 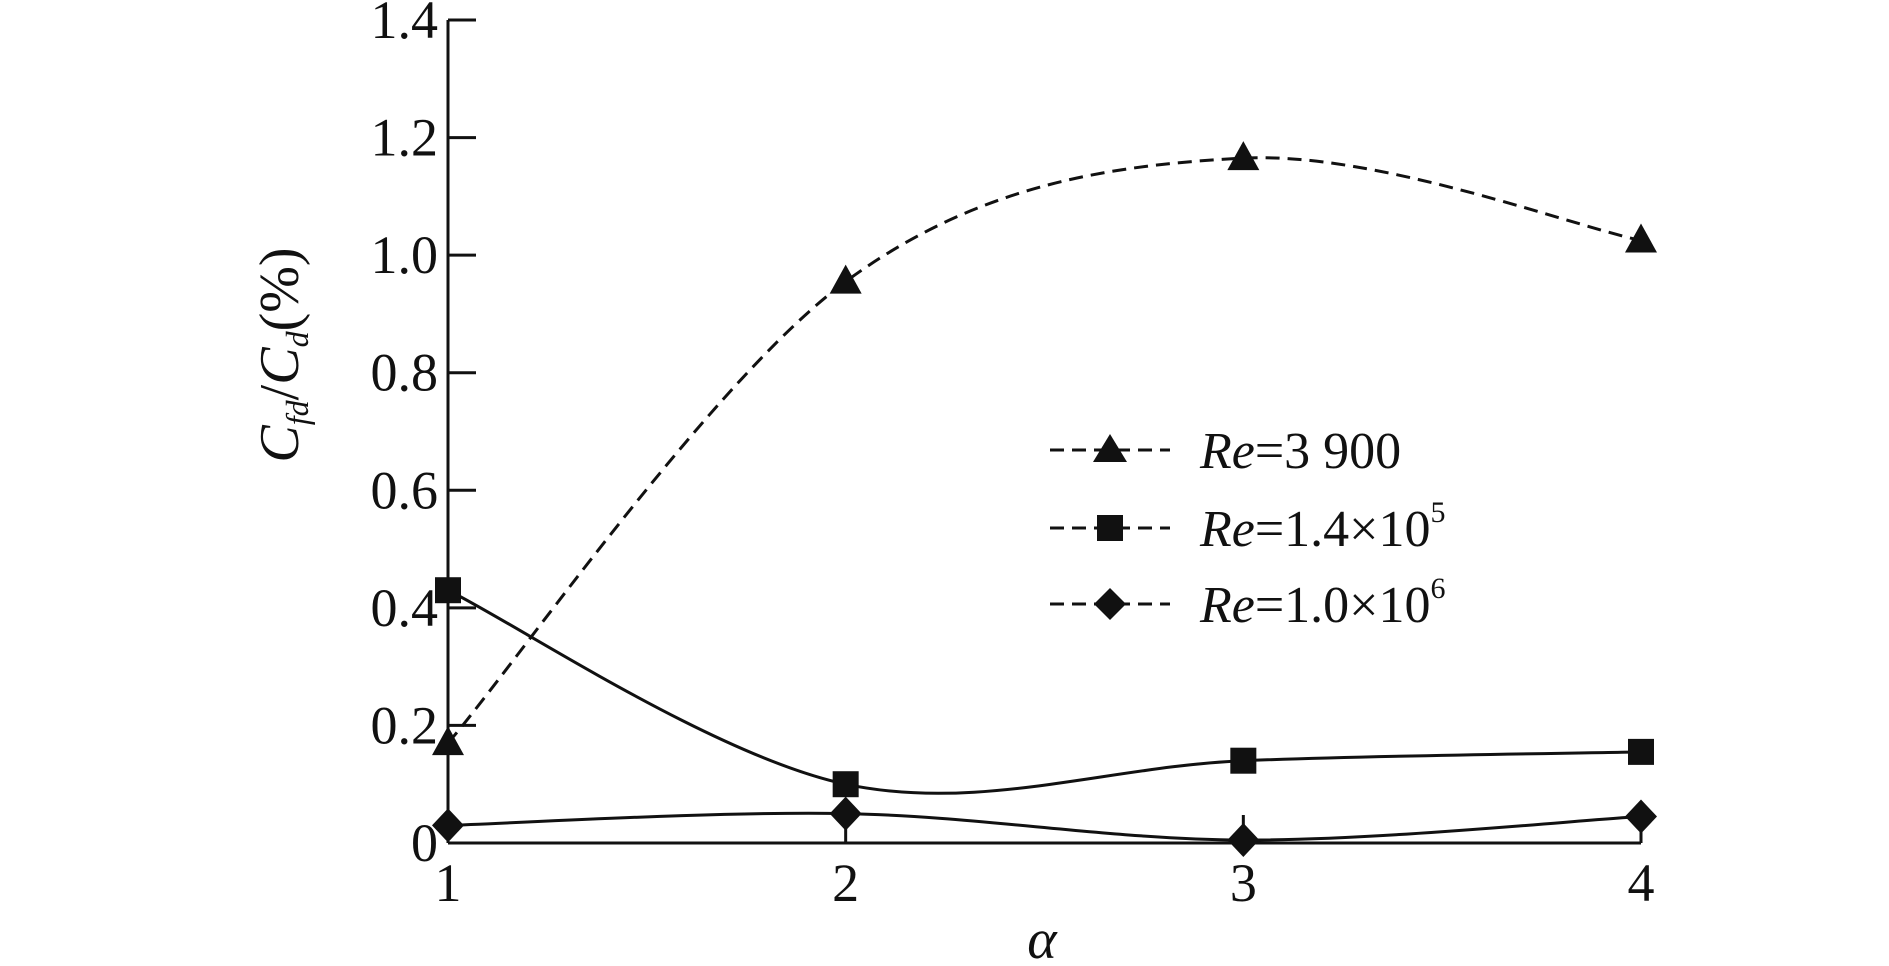 What do you see at coordinates (845, 883) in the screenshot?
I see `x-tick-label: 2` at bounding box center [845, 883].